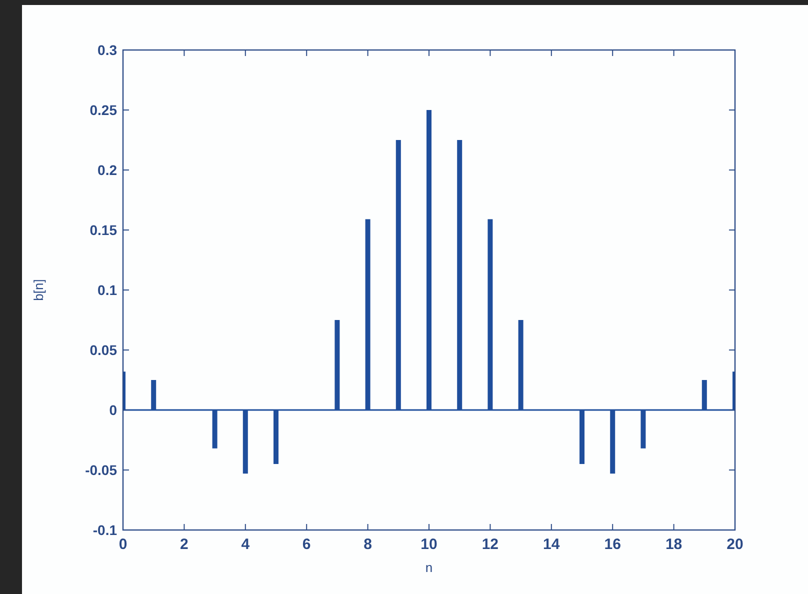 This screenshot has height=594, width=808. I want to click on y-tick-label: 0.2, so click(108, 170).